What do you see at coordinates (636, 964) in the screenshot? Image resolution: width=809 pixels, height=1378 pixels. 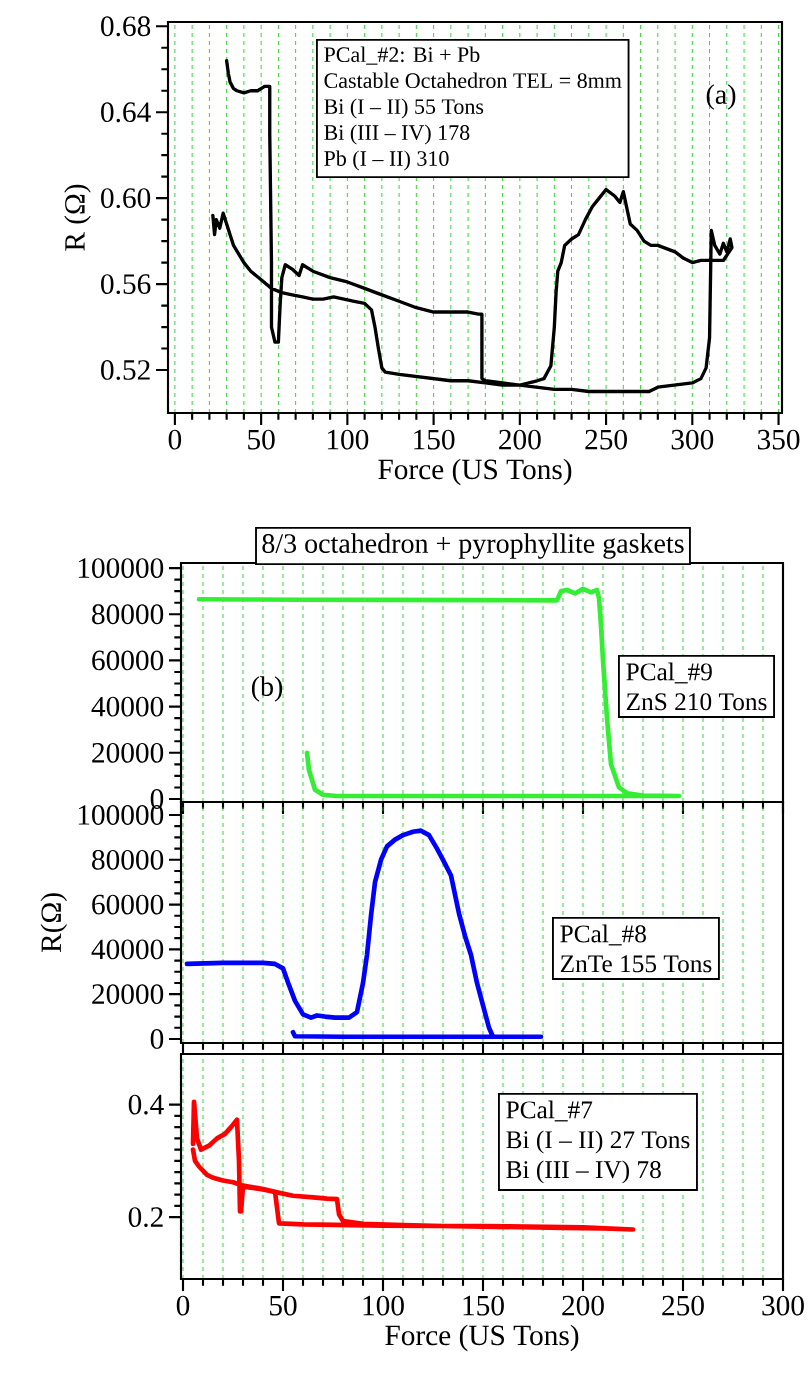 I see `annotation: ZnTe 155 Tons` at bounding box center [636, 964].